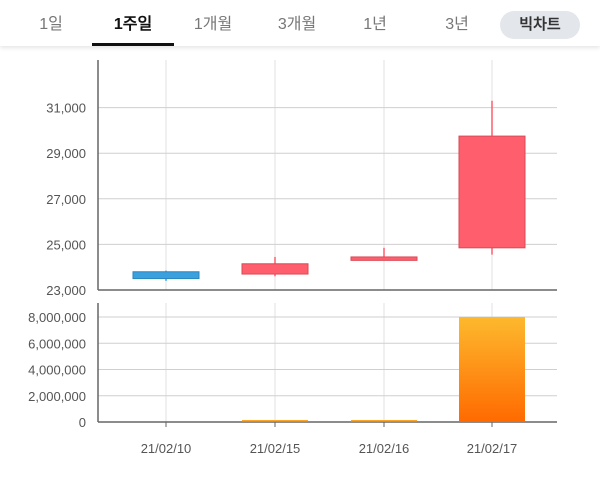 Image resolution: width=600 pixels, height=484 pixels. What do you see at coordinates (457, 24) in the screenshot?
I see `tab-3-years: 3년` at bounding box center [457, 24].